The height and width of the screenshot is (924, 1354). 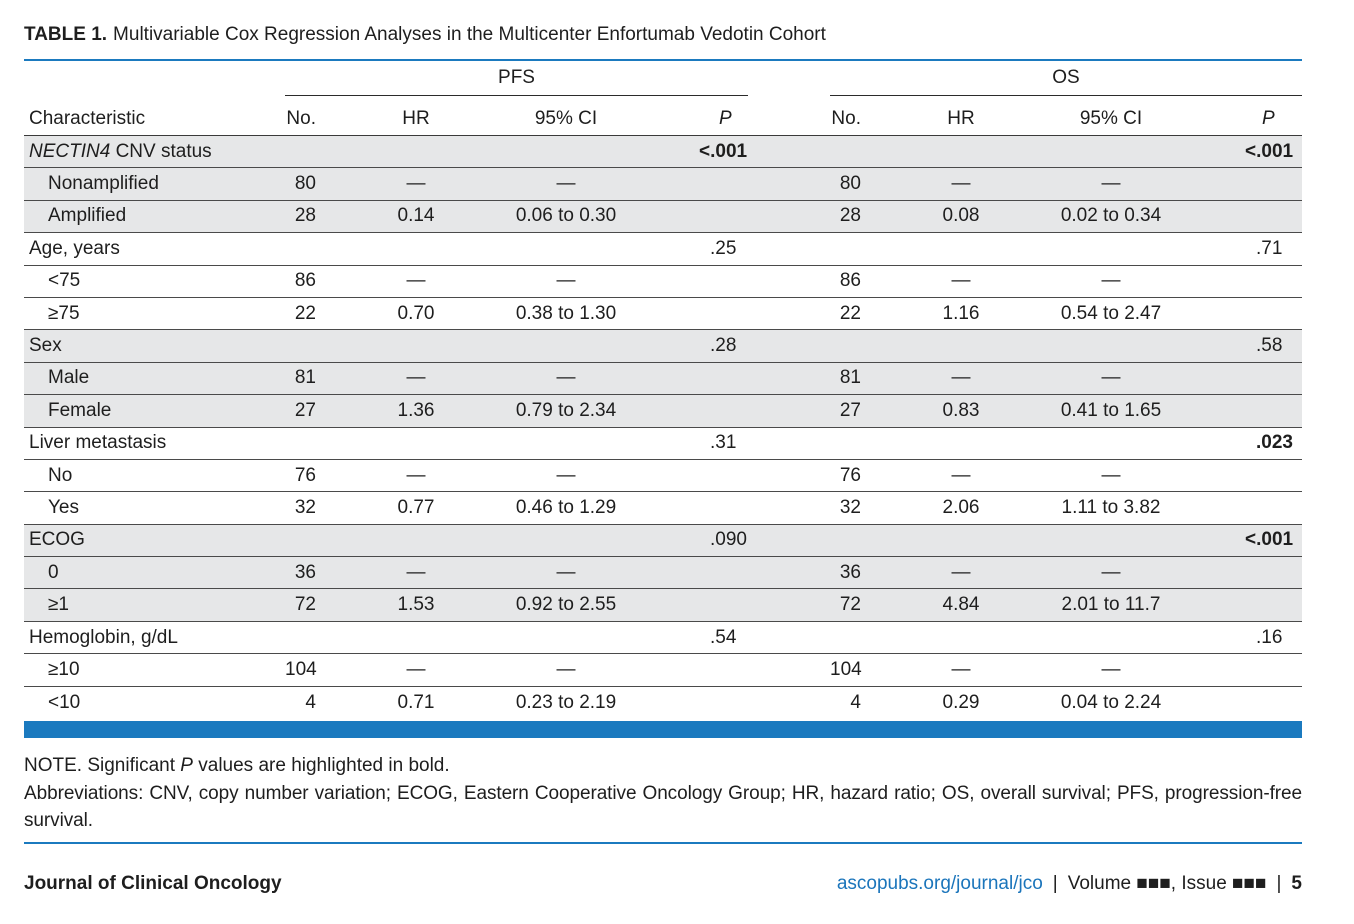 I want to click on journal-name: Journal of Clinical Oncology, so click(x=153, y=883).